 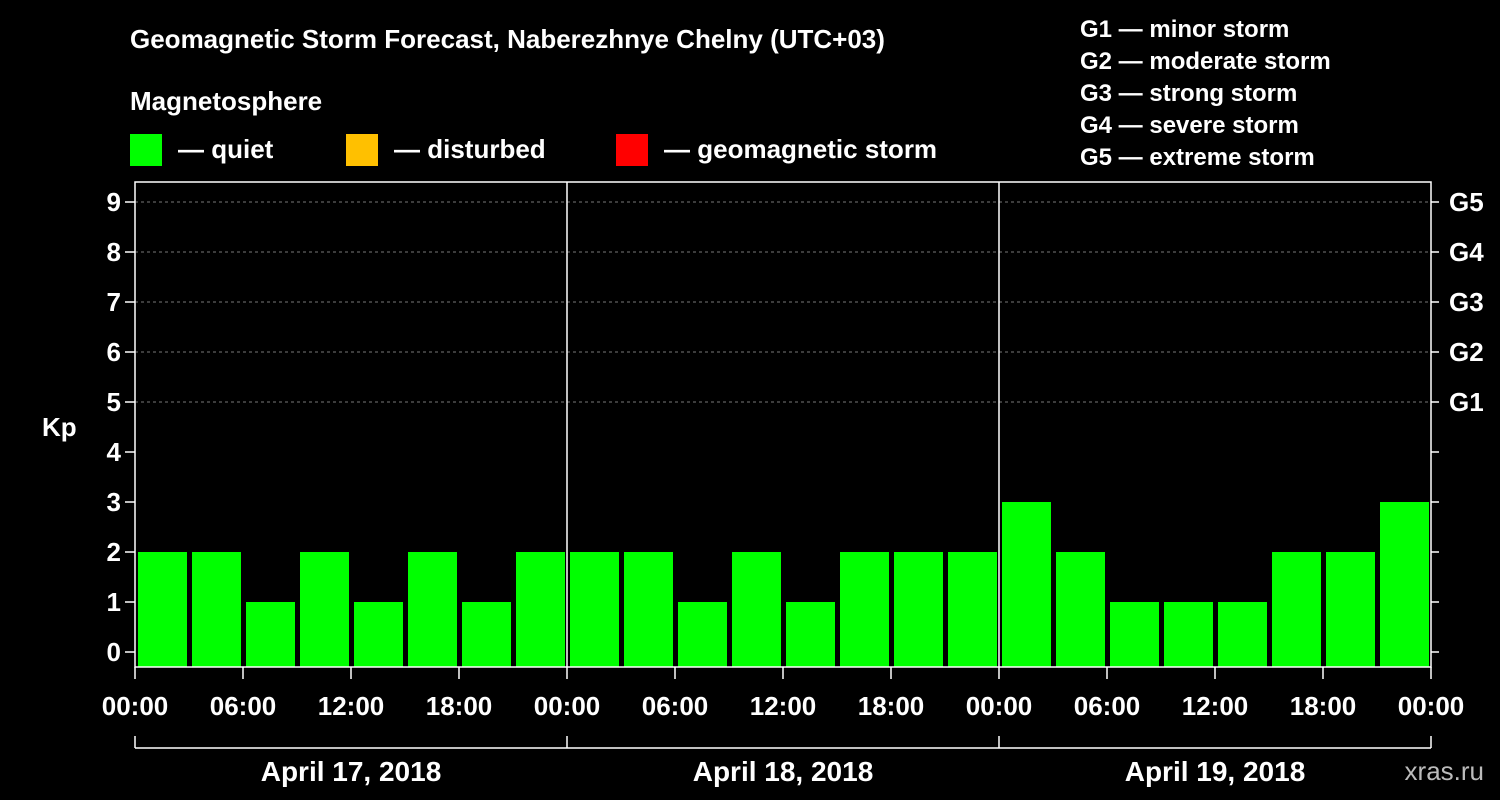 What do you see at coordinates (114, 602) in the screenshot?
I see `y-tick-label: 1` at bounding box center [114, 602].